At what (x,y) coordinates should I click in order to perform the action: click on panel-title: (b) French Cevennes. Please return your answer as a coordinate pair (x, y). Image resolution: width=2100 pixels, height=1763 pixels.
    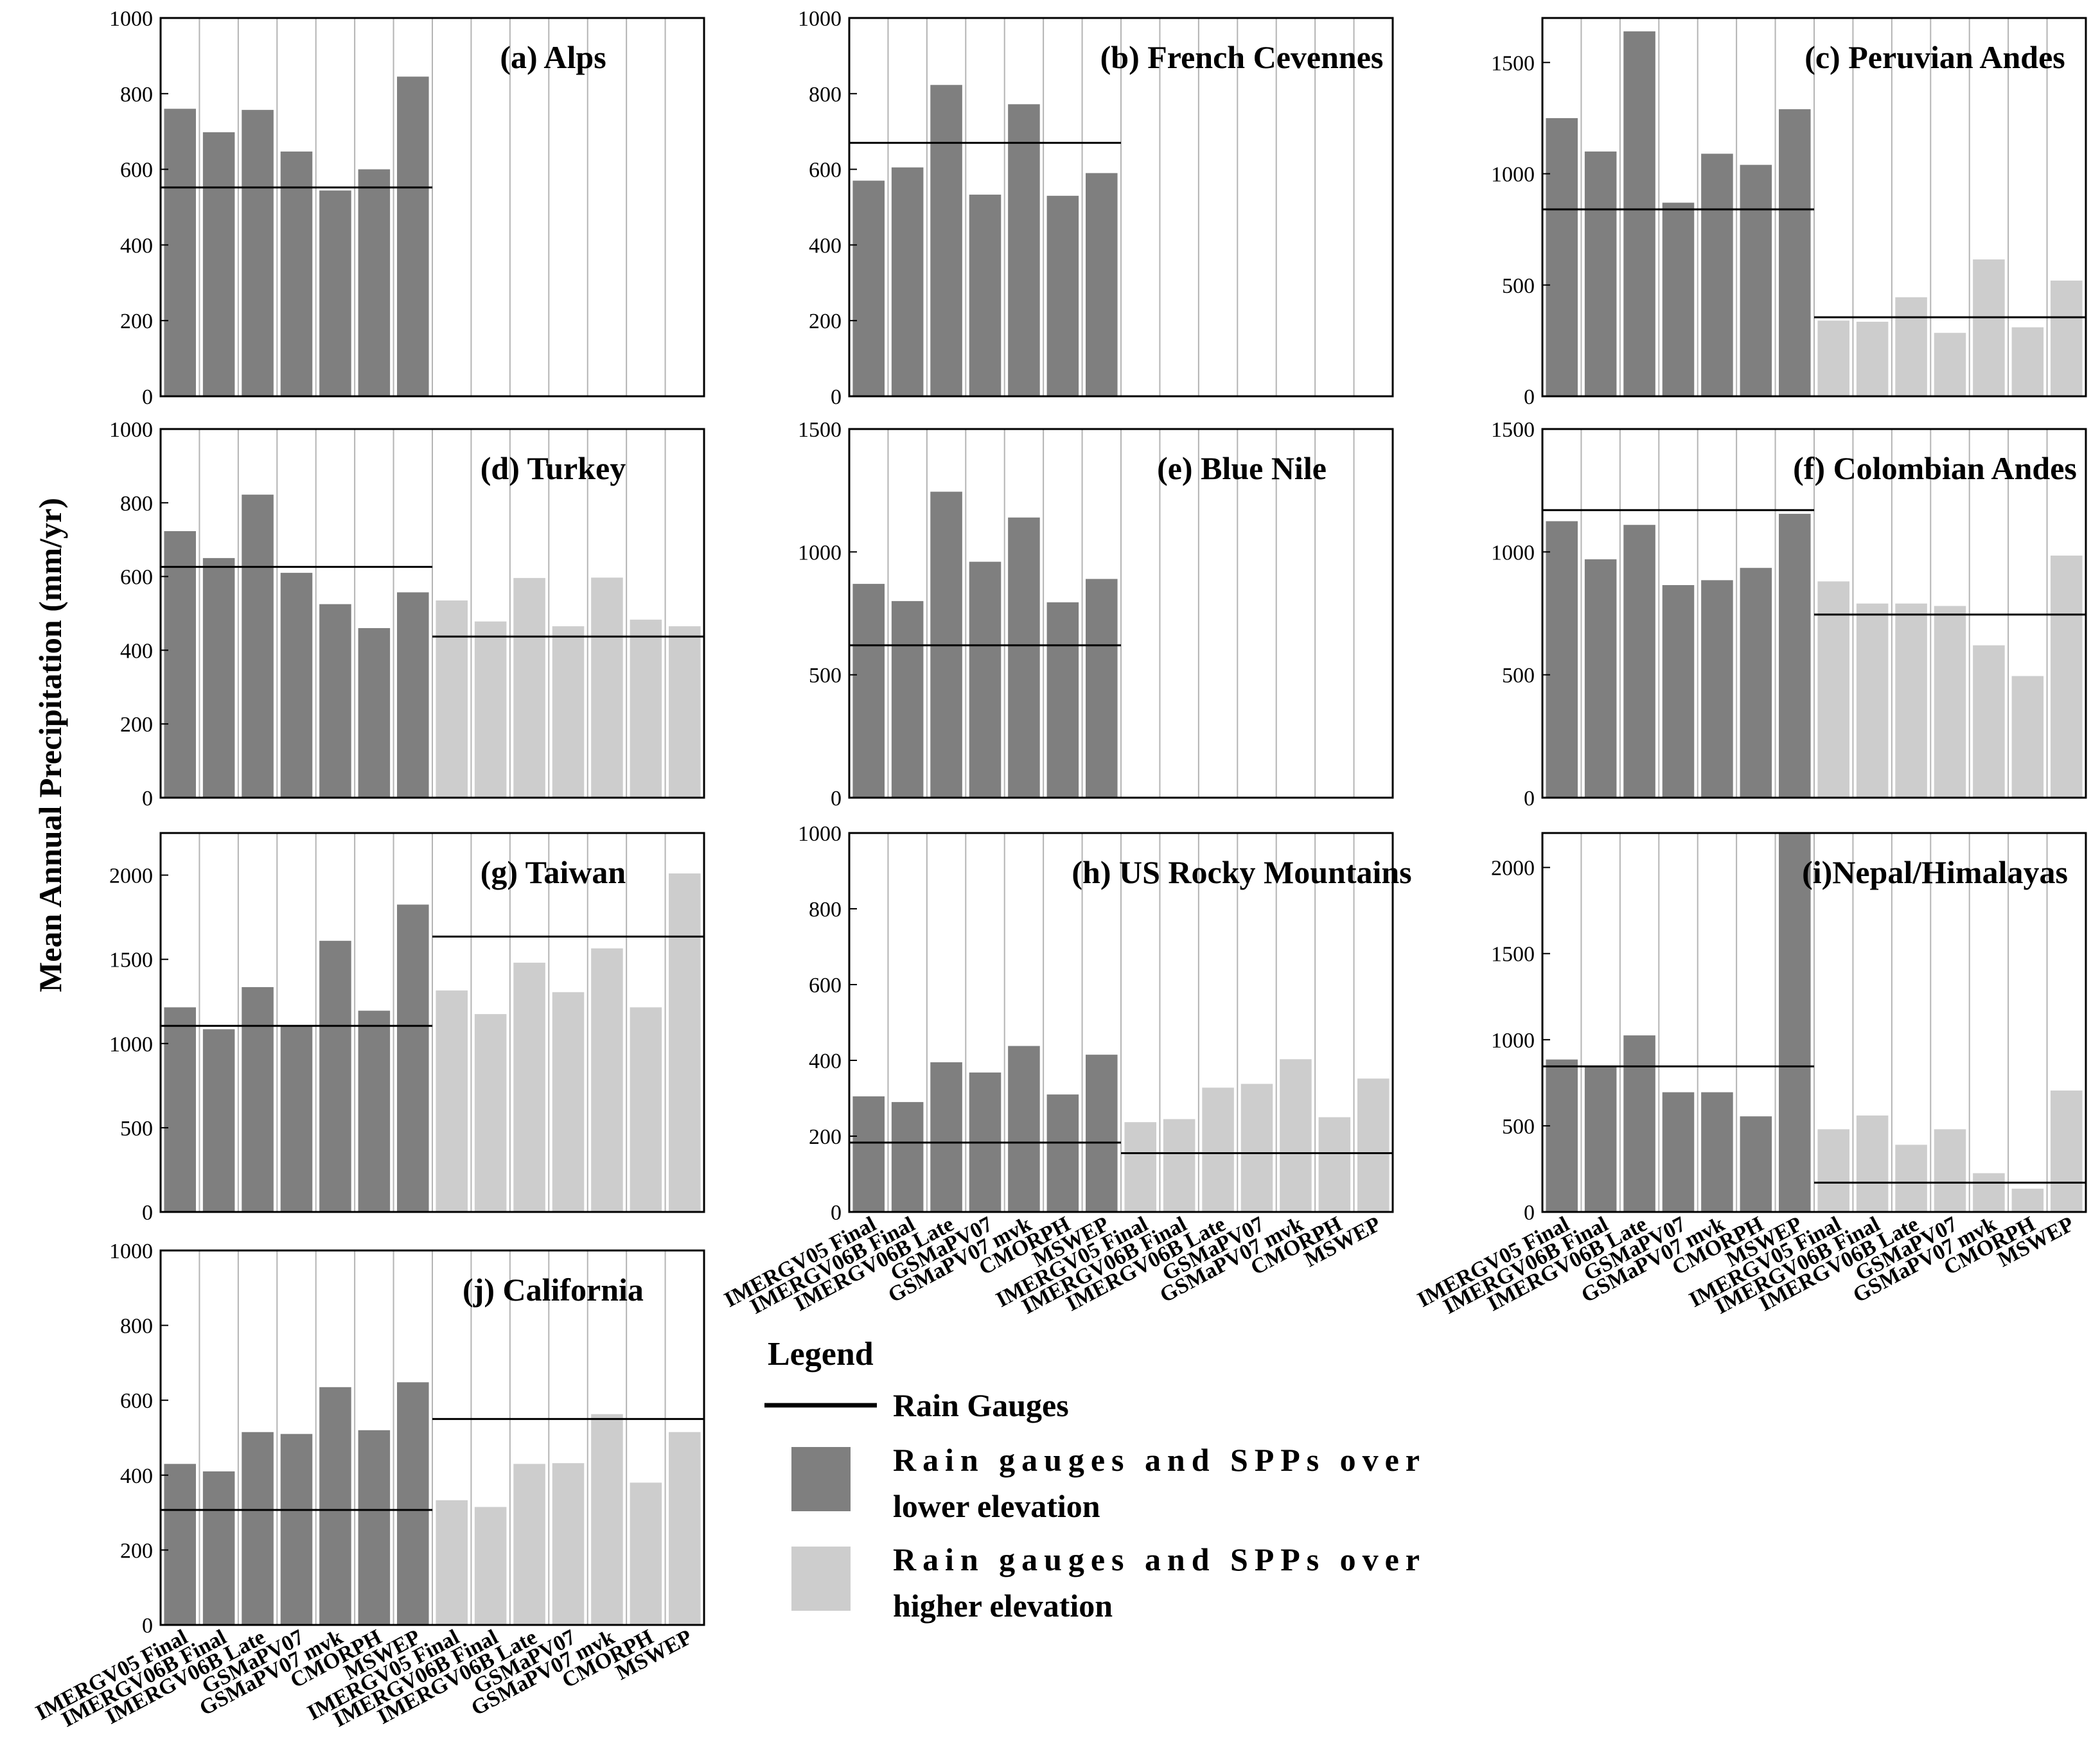
    Looking at the image, I should click on (1242, 57).